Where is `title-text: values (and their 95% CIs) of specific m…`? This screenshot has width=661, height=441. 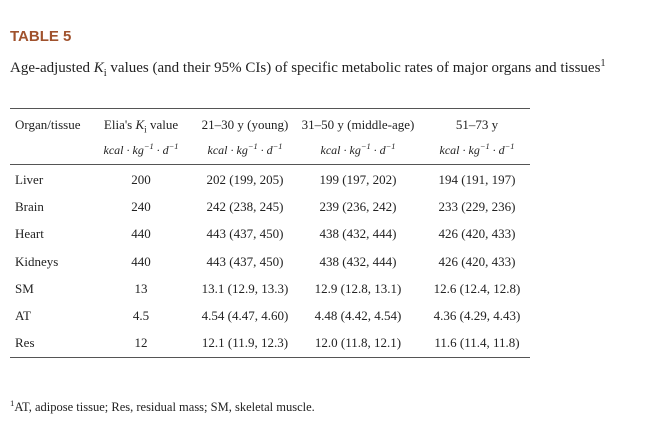 title-text: values (and their 95% CIs) of specific m… is located at coordinates (353, 68).